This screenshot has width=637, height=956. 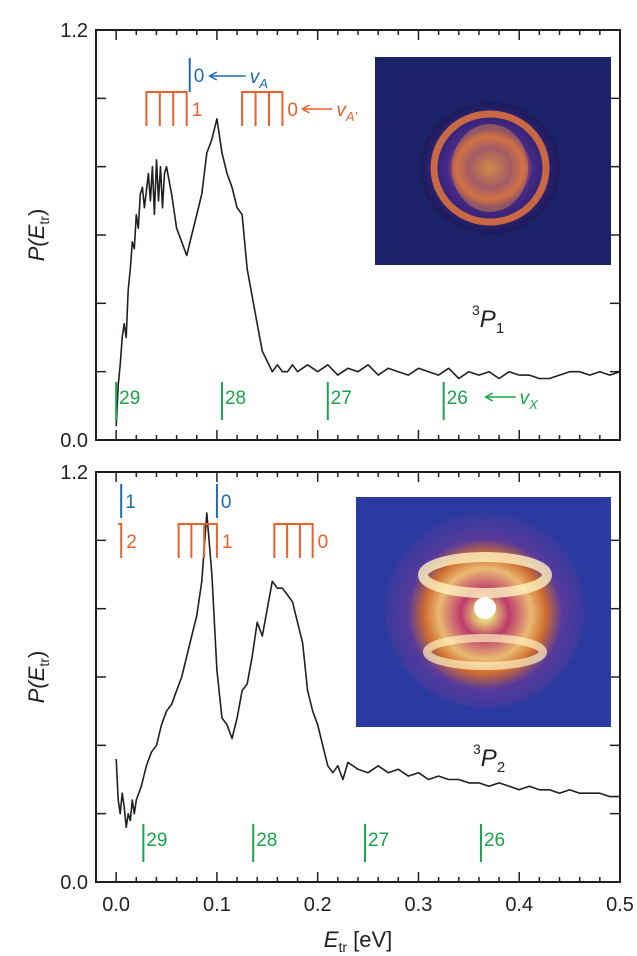 What do you see at coordinates (38, 677) in the screenshot?
I see `bottom-y-axis-label: P(Etr)` at bounding box center [38, 677].